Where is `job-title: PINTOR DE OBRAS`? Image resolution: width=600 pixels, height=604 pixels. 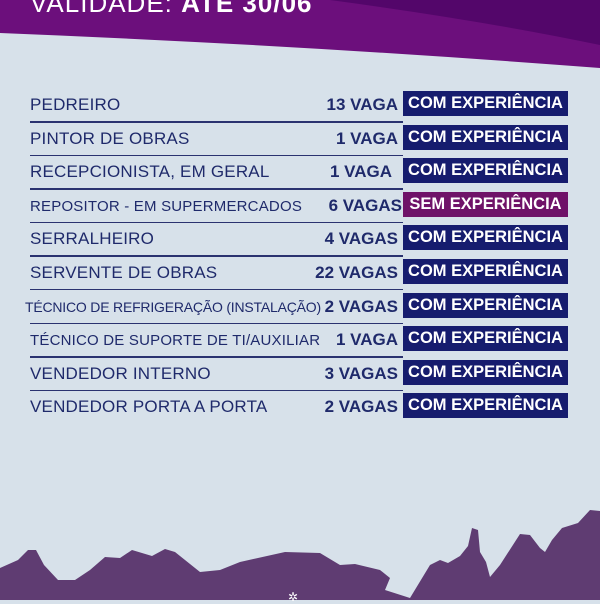 job-title: PINTOR DE OBRAS is located at coordinates (110, 138).